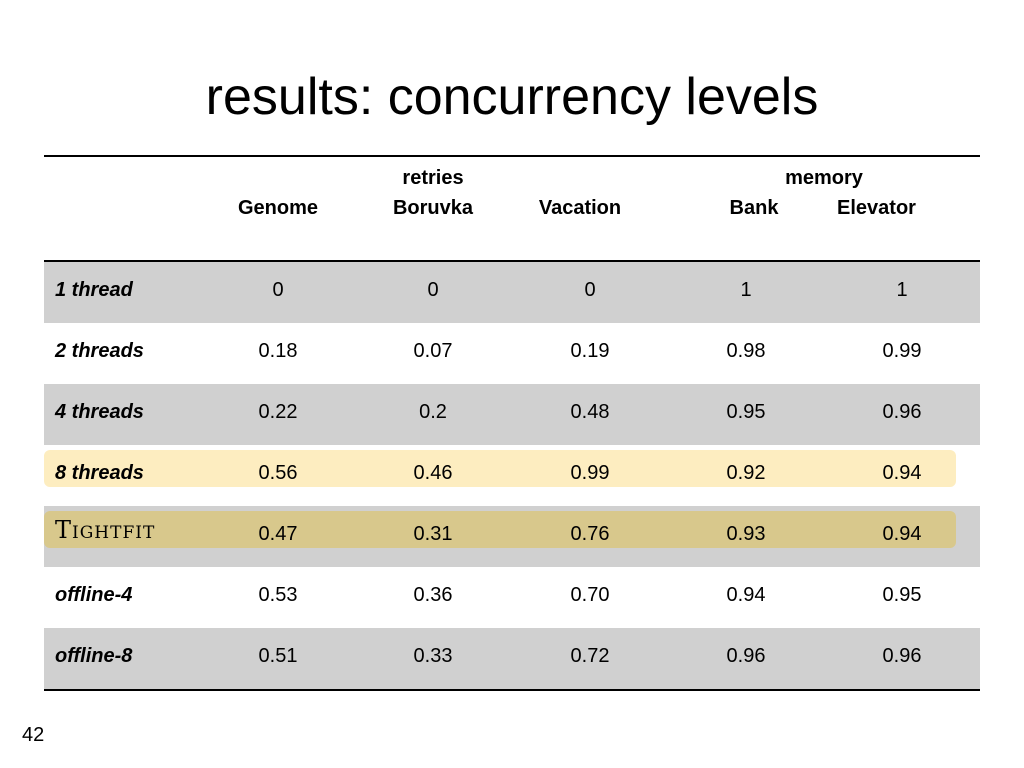 This screenshot has width=1024, height=768. What do you see at coordinates (278, 595) in the screenshot?
I see `table-cell: 0.53` at bounding box center [278, 595].